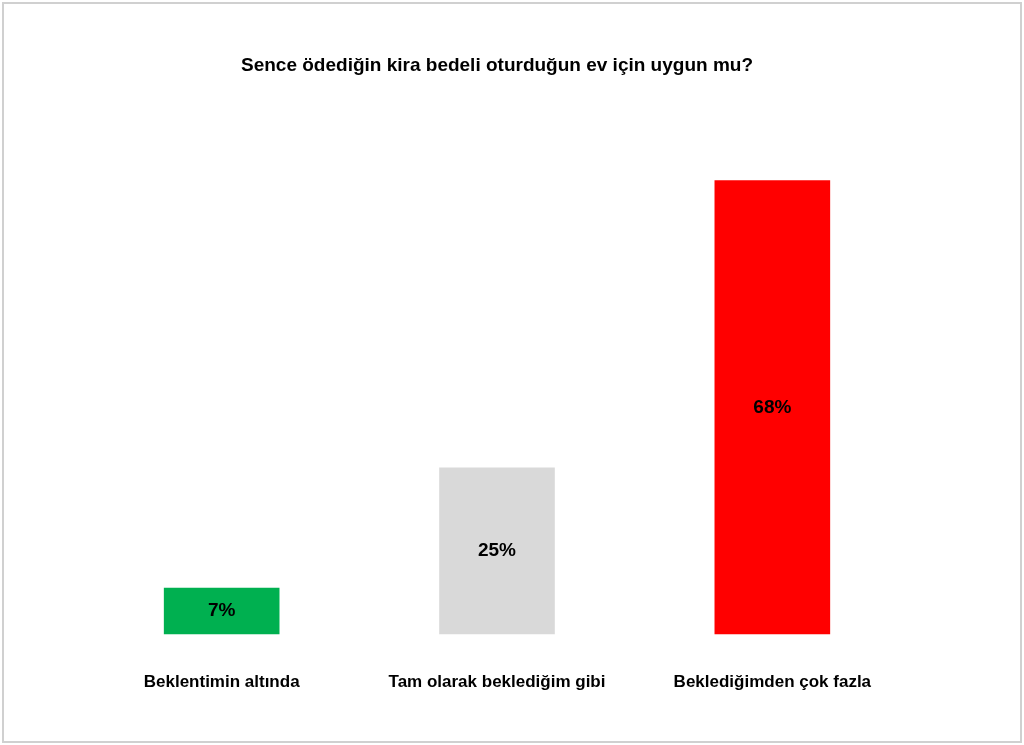  I want to click on x-tick-label: Beklediğimden çok fazla, so click(772, 682).